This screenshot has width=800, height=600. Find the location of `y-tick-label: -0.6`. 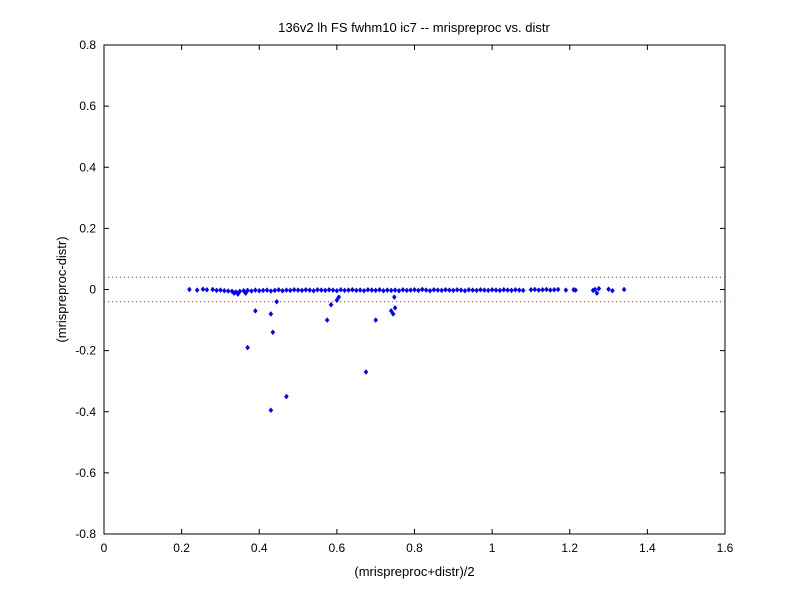

y-tick-label: -0.6 is located at coordinates (85, 473).